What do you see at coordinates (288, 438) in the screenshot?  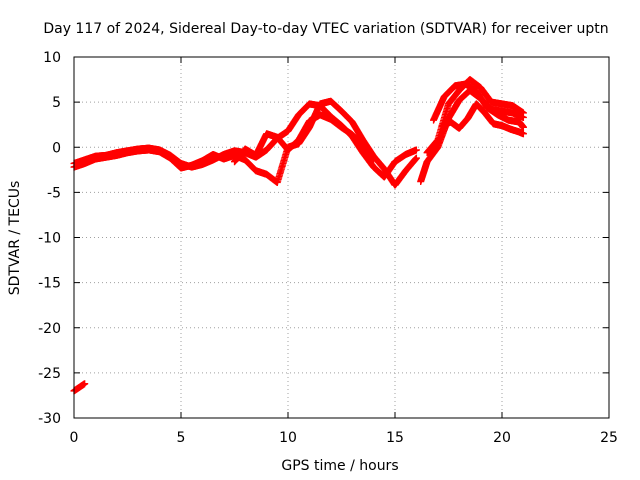 I see `x-tick-label: 10` at bounding box center [288, 438].